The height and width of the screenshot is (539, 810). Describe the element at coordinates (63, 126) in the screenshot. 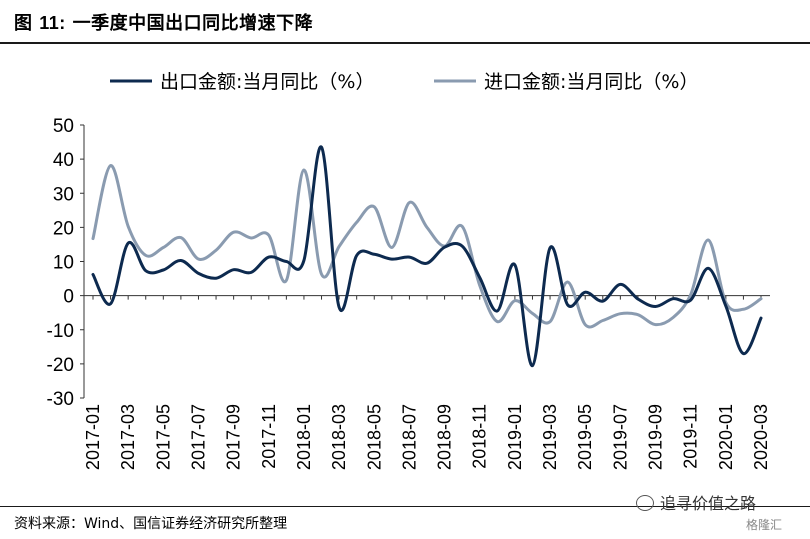

I see `y-tick-label: 50` at that location.